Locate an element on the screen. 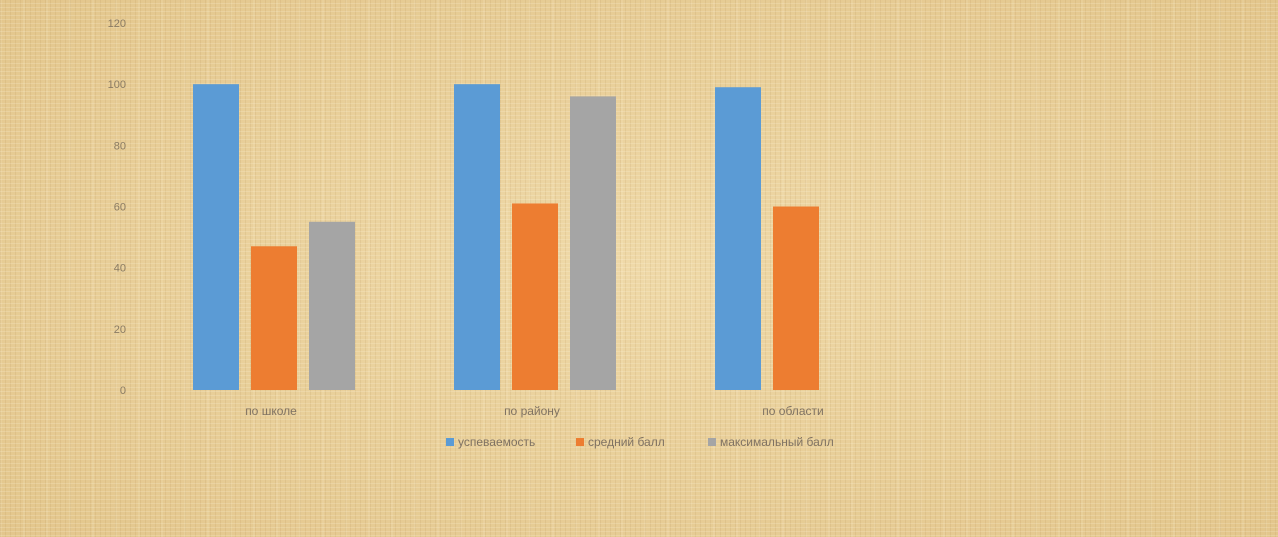 The width and height of the screenshot is (1278, 537). x-axis: по школе по району по области is located at coordinates (534, 411).